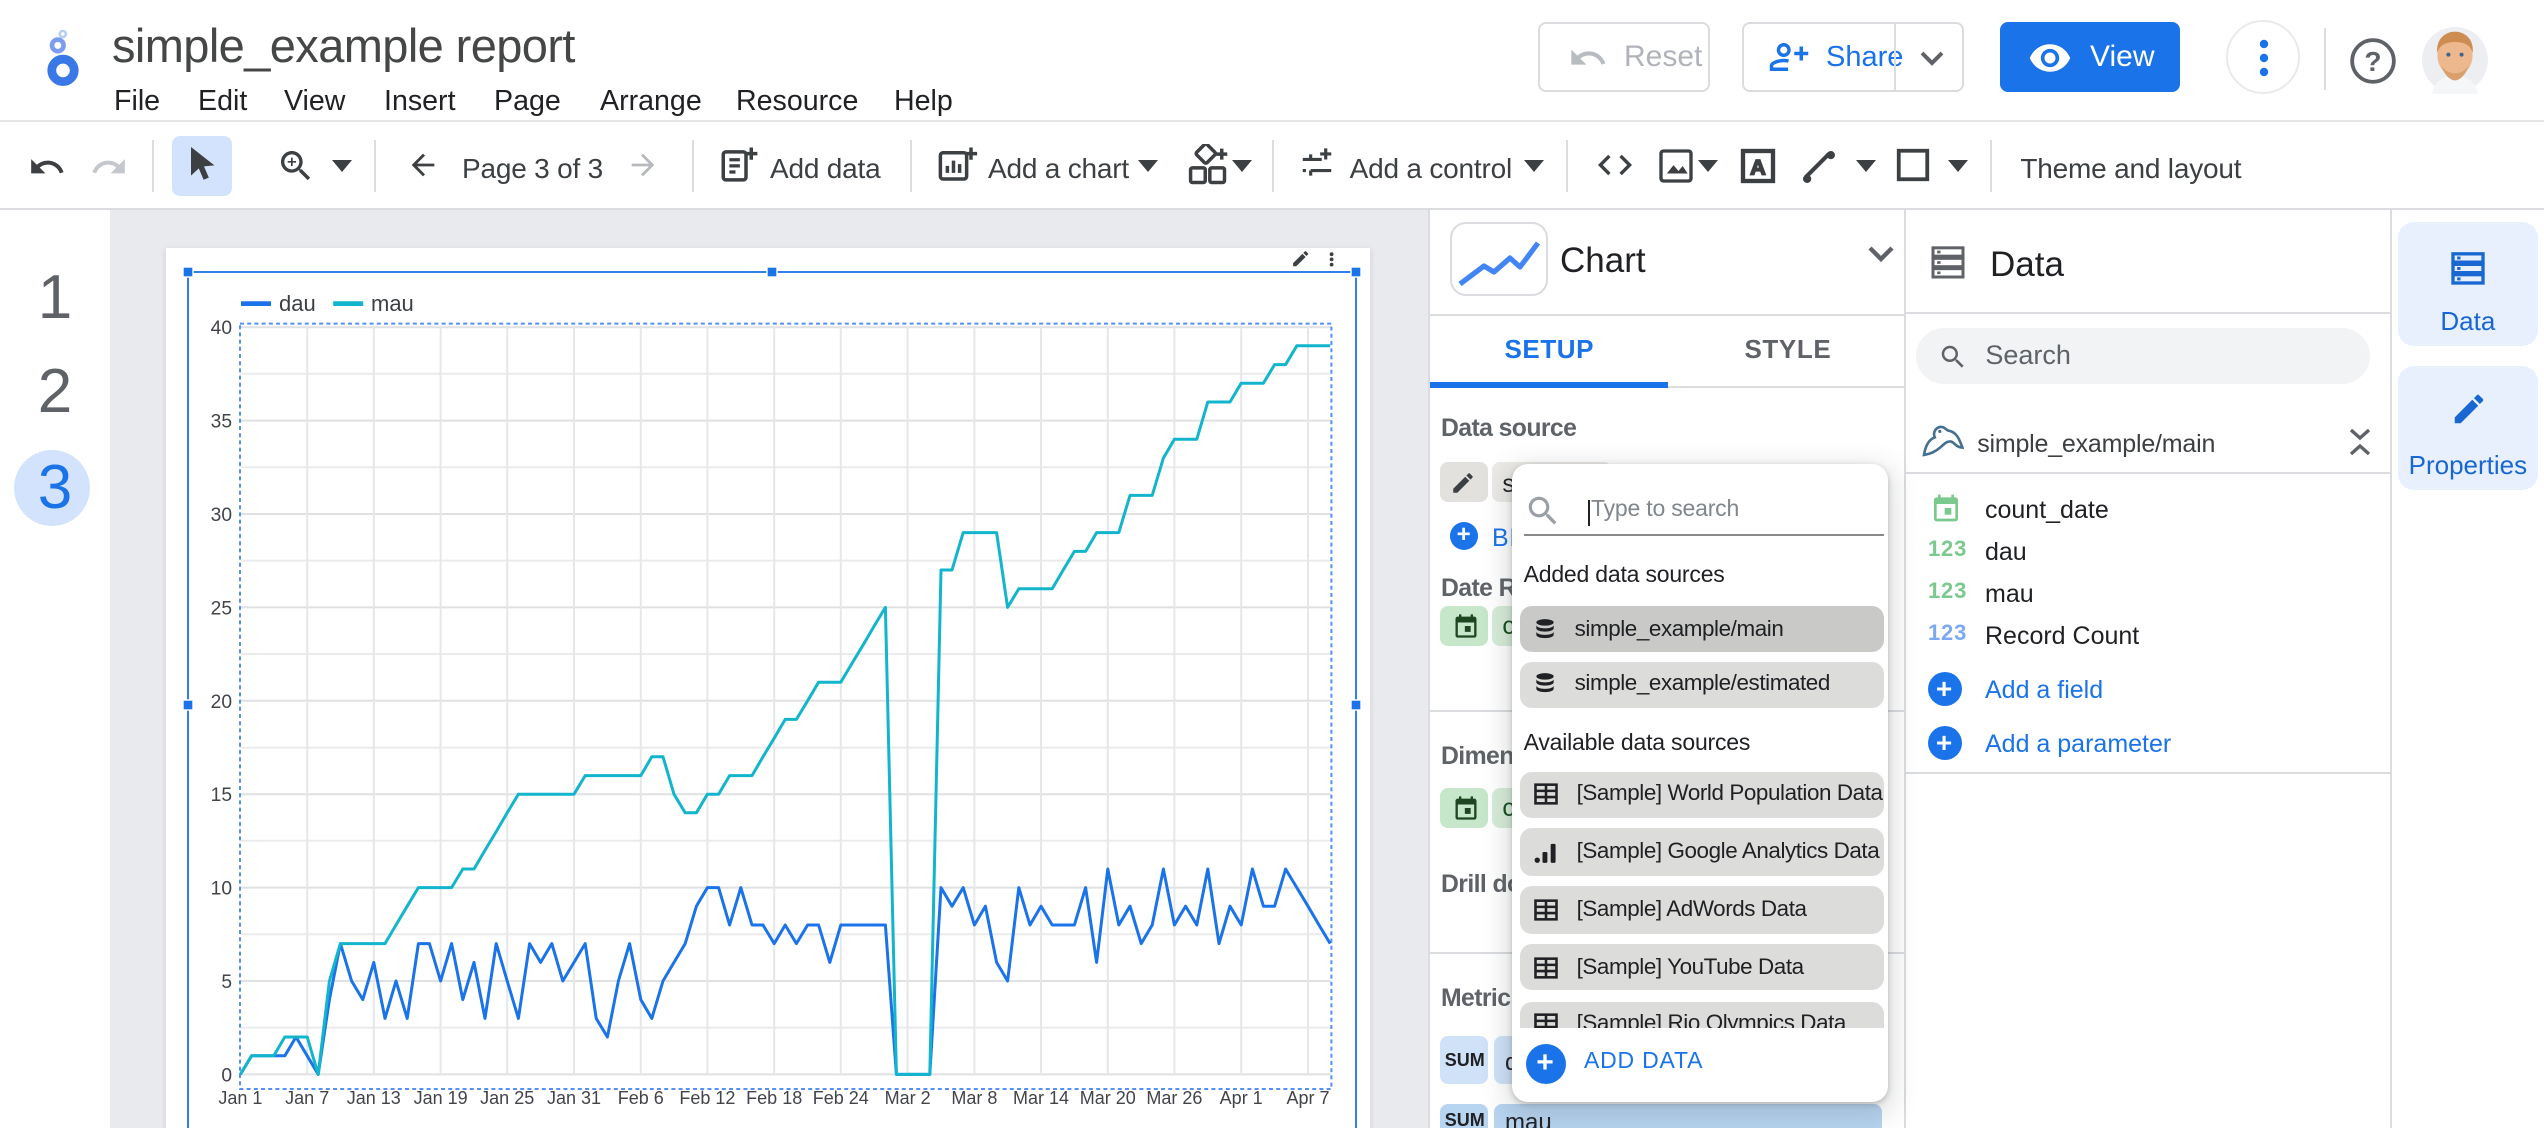 This screenshot has width=2544, height=1128. Describe the element at coordinates (841, 1098) in the screenshot. I see `svg-text: Feb 24` at that location.